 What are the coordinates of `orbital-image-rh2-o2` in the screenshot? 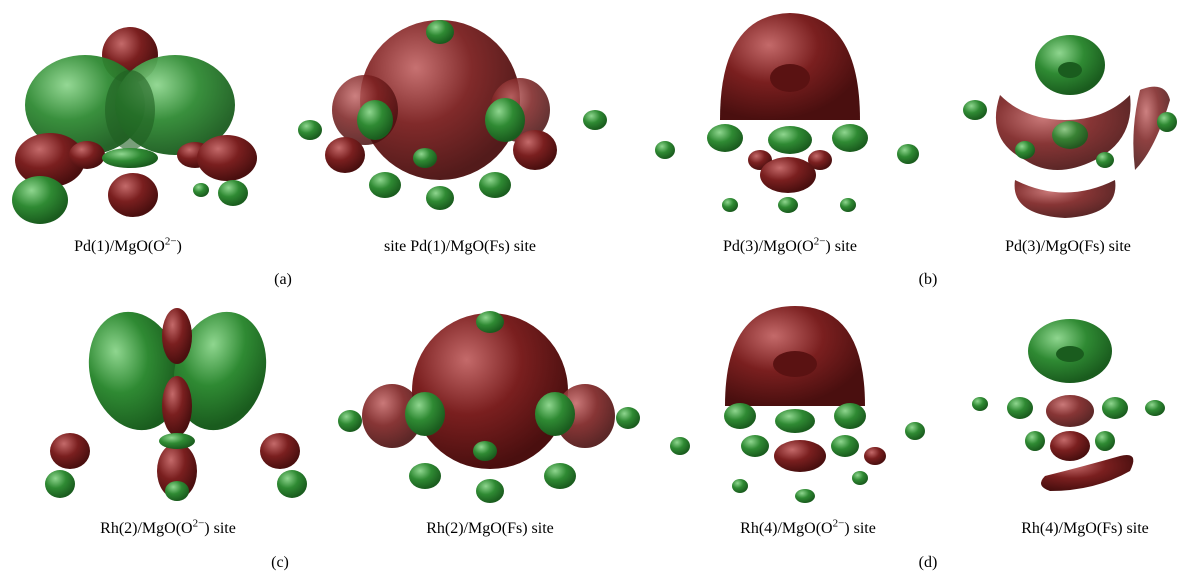 It's located at (180, 408).